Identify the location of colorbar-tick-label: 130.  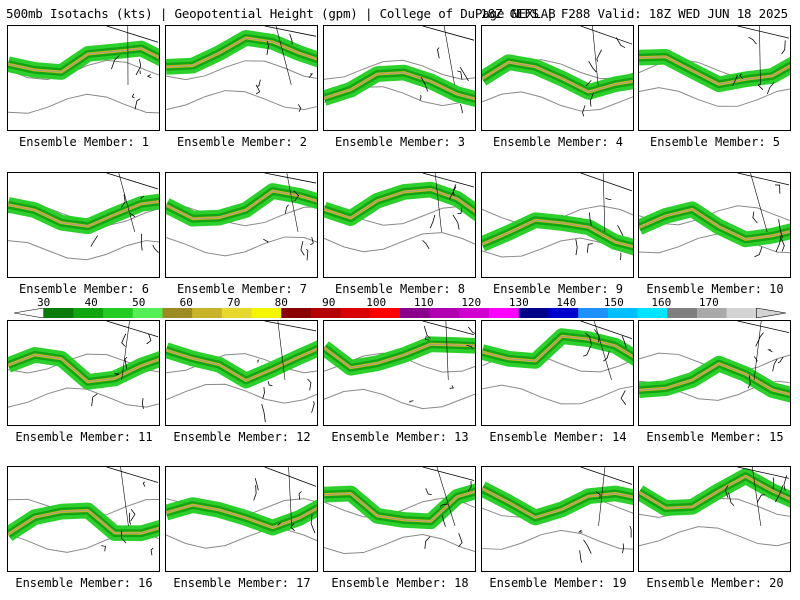
(518, 302).